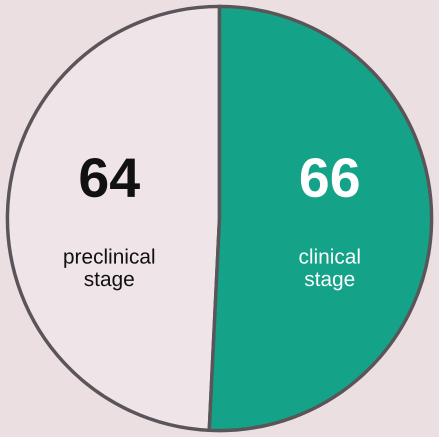  Describe the element at coordinates (109, 269) in the screenshot. I see `slice-label: preclinical stage` at that location.